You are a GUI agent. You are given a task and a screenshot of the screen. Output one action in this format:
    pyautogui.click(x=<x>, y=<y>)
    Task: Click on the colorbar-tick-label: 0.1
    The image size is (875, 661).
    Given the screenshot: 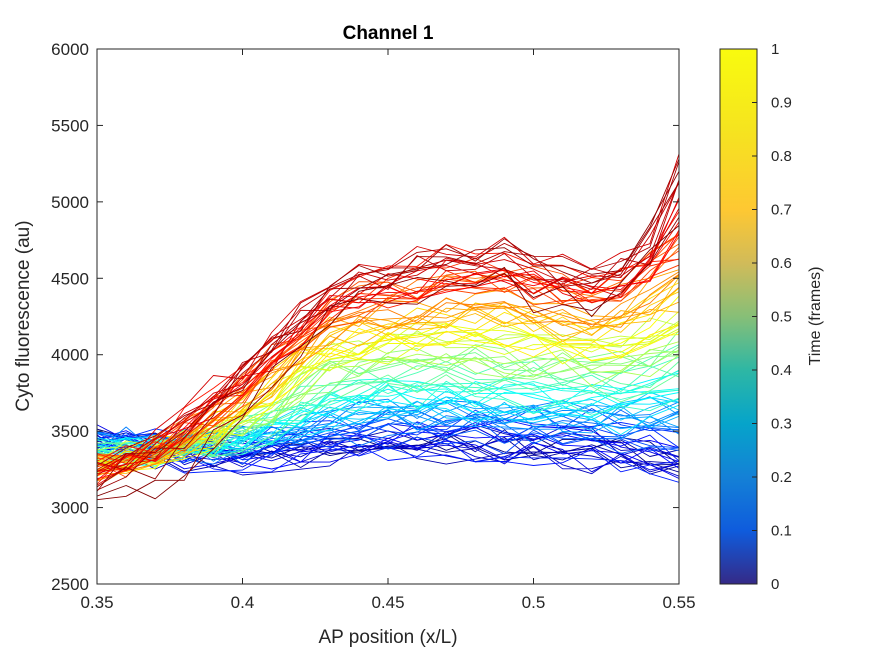 What is the action you would take?
    pyautogui.click(x=781, y=531)
    